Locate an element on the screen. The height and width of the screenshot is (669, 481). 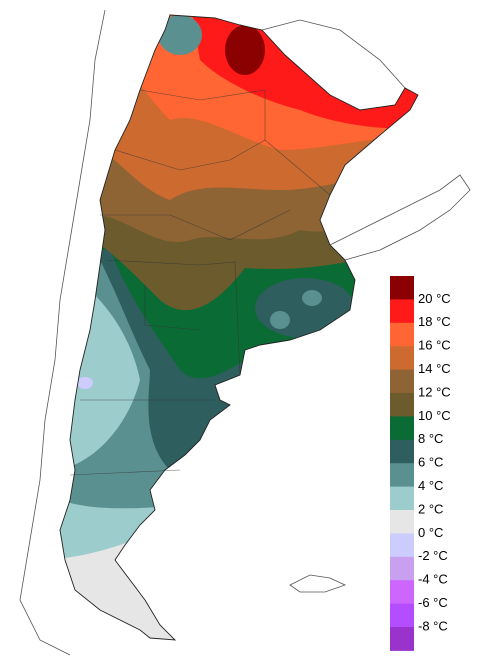
legend-label: 18 °C is located at coordinates (434, 321).